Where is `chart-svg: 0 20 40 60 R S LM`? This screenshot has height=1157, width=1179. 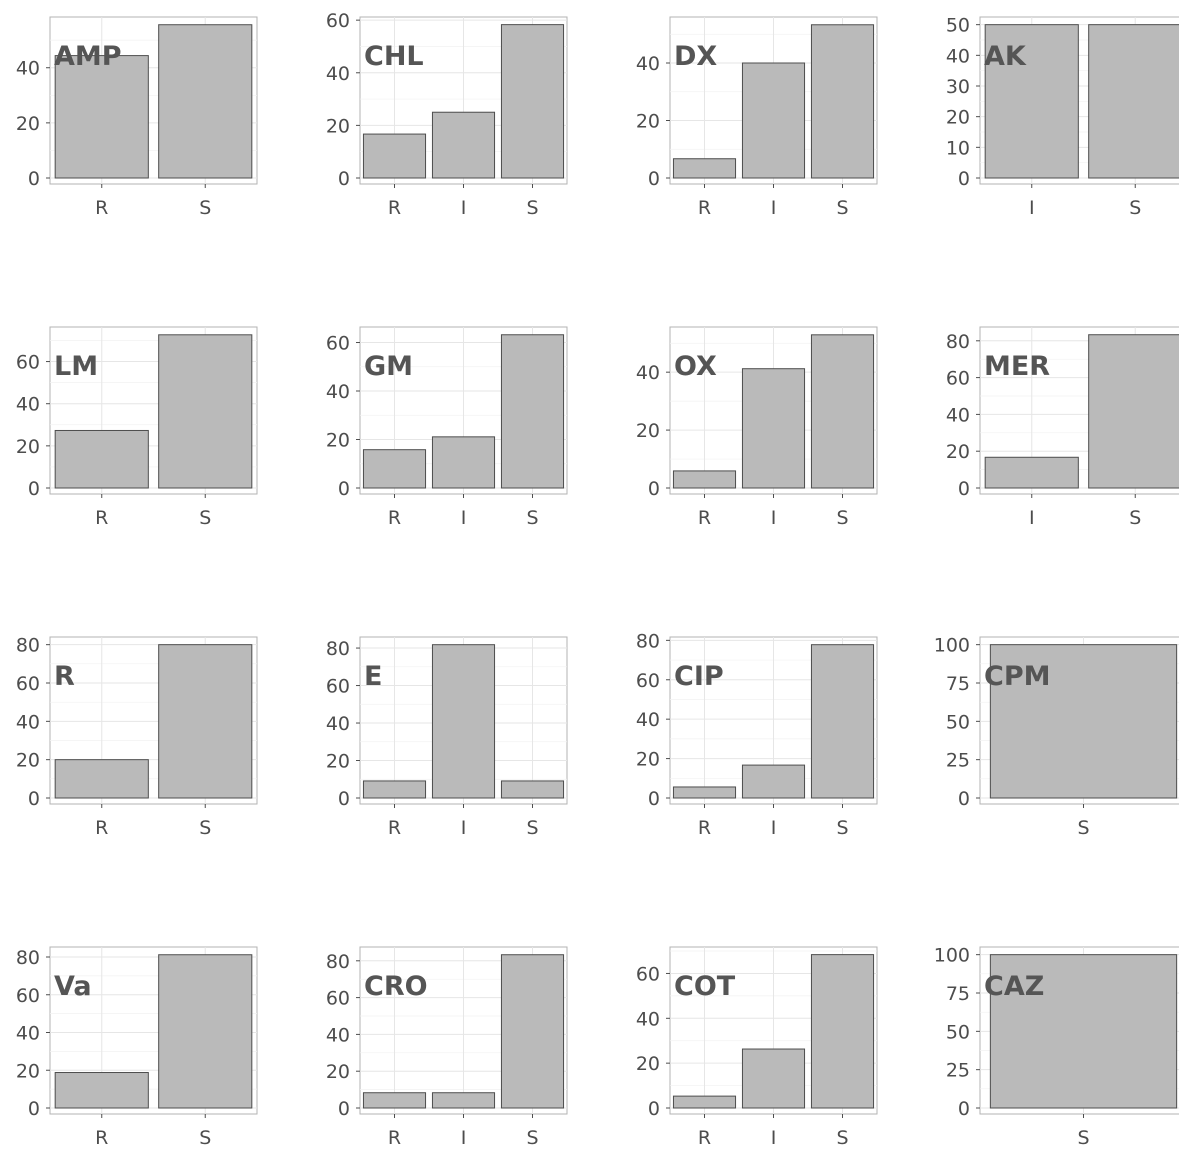
chart-svg: 0 20 40 60 R S LM is located at coordinates (137, 427).